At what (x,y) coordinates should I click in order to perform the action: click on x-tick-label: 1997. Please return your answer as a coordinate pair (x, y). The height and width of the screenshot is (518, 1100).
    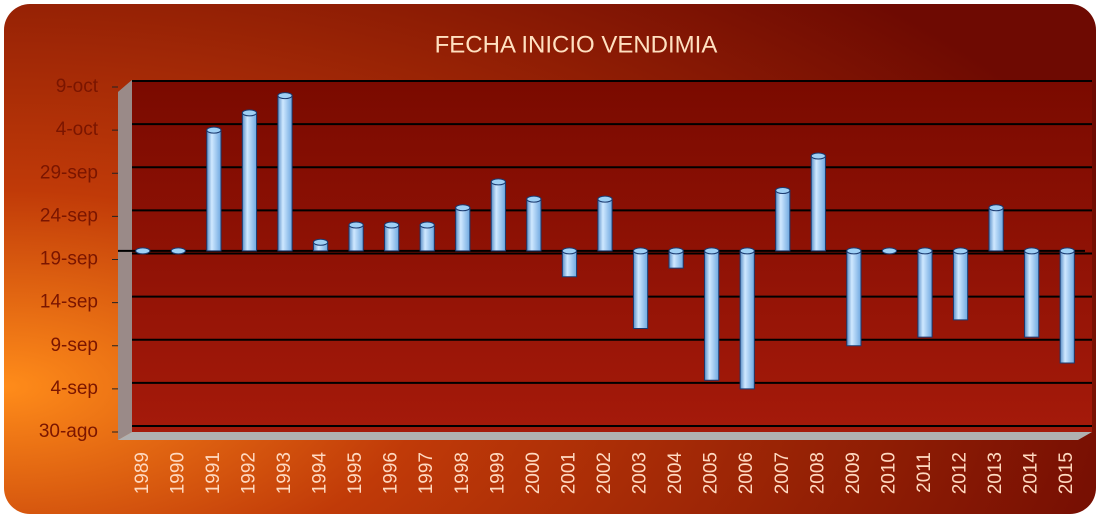
    Looking at the image, I should click on (426, 473).